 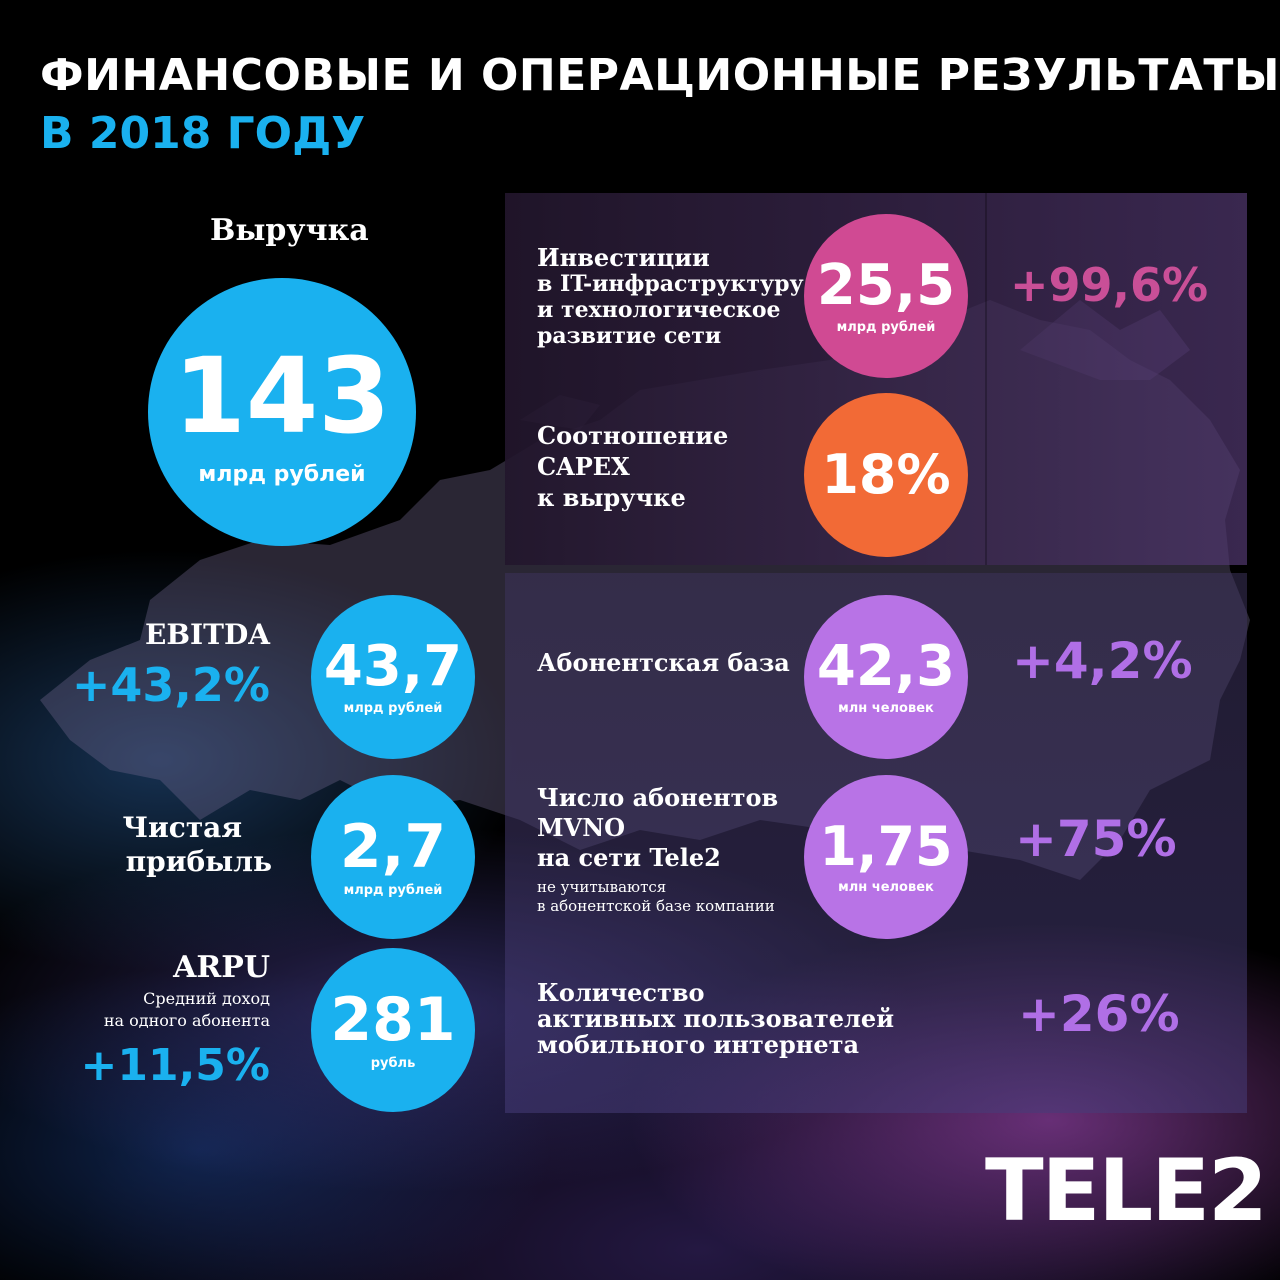 I want to click on net-profit-value: 2,7, so click(x=393, y=846).